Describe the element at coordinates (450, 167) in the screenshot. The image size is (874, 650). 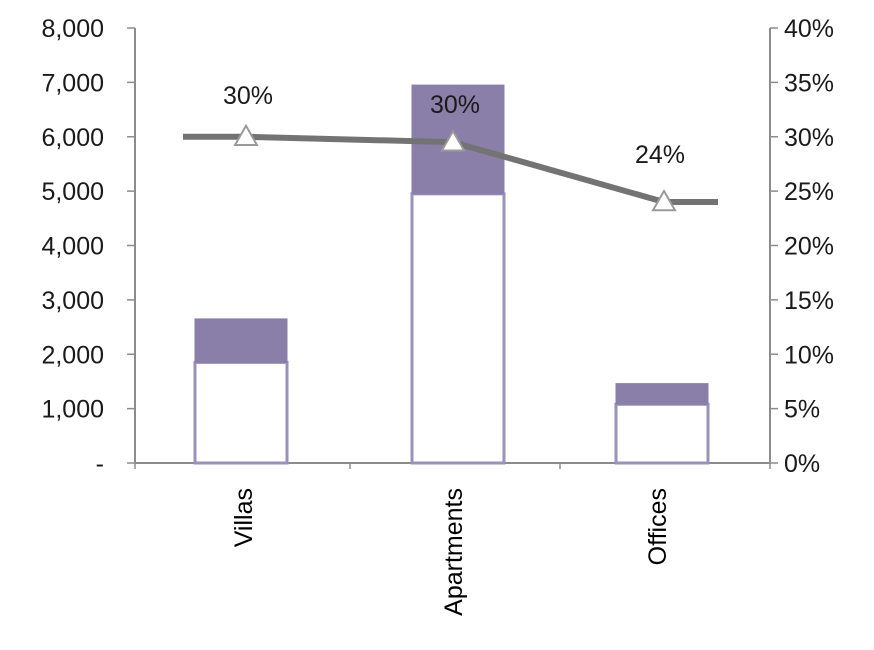
I see `line-series-group` at that location.